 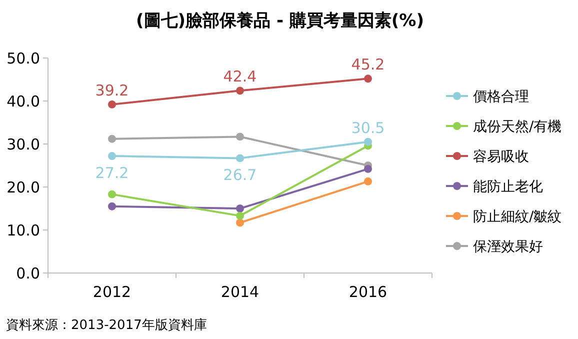 What do you see at coordinates (240, 77) in the screenshot?
I see `data-label: 42.4` at bounding box center [240, 77].